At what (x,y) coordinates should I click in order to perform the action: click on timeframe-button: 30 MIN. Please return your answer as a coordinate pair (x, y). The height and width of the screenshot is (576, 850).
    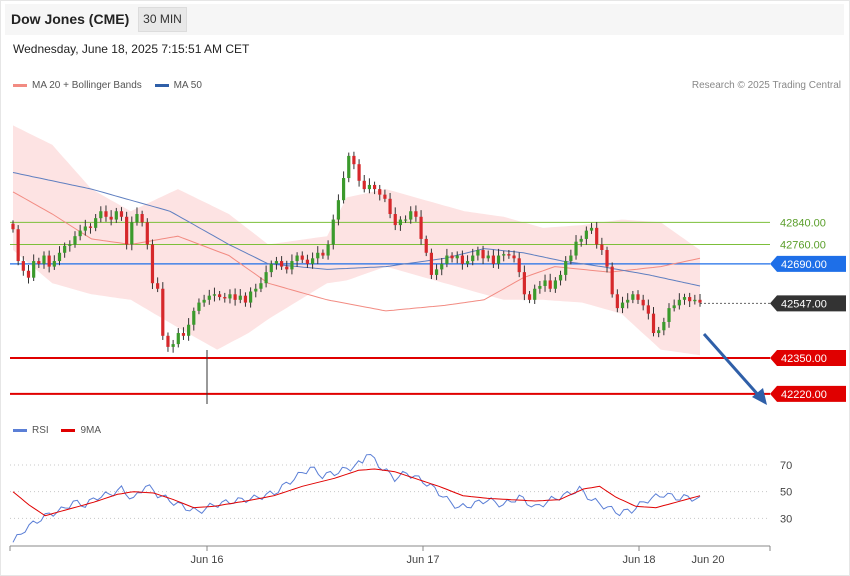
    Looking at the image, I should click on (162, 19).